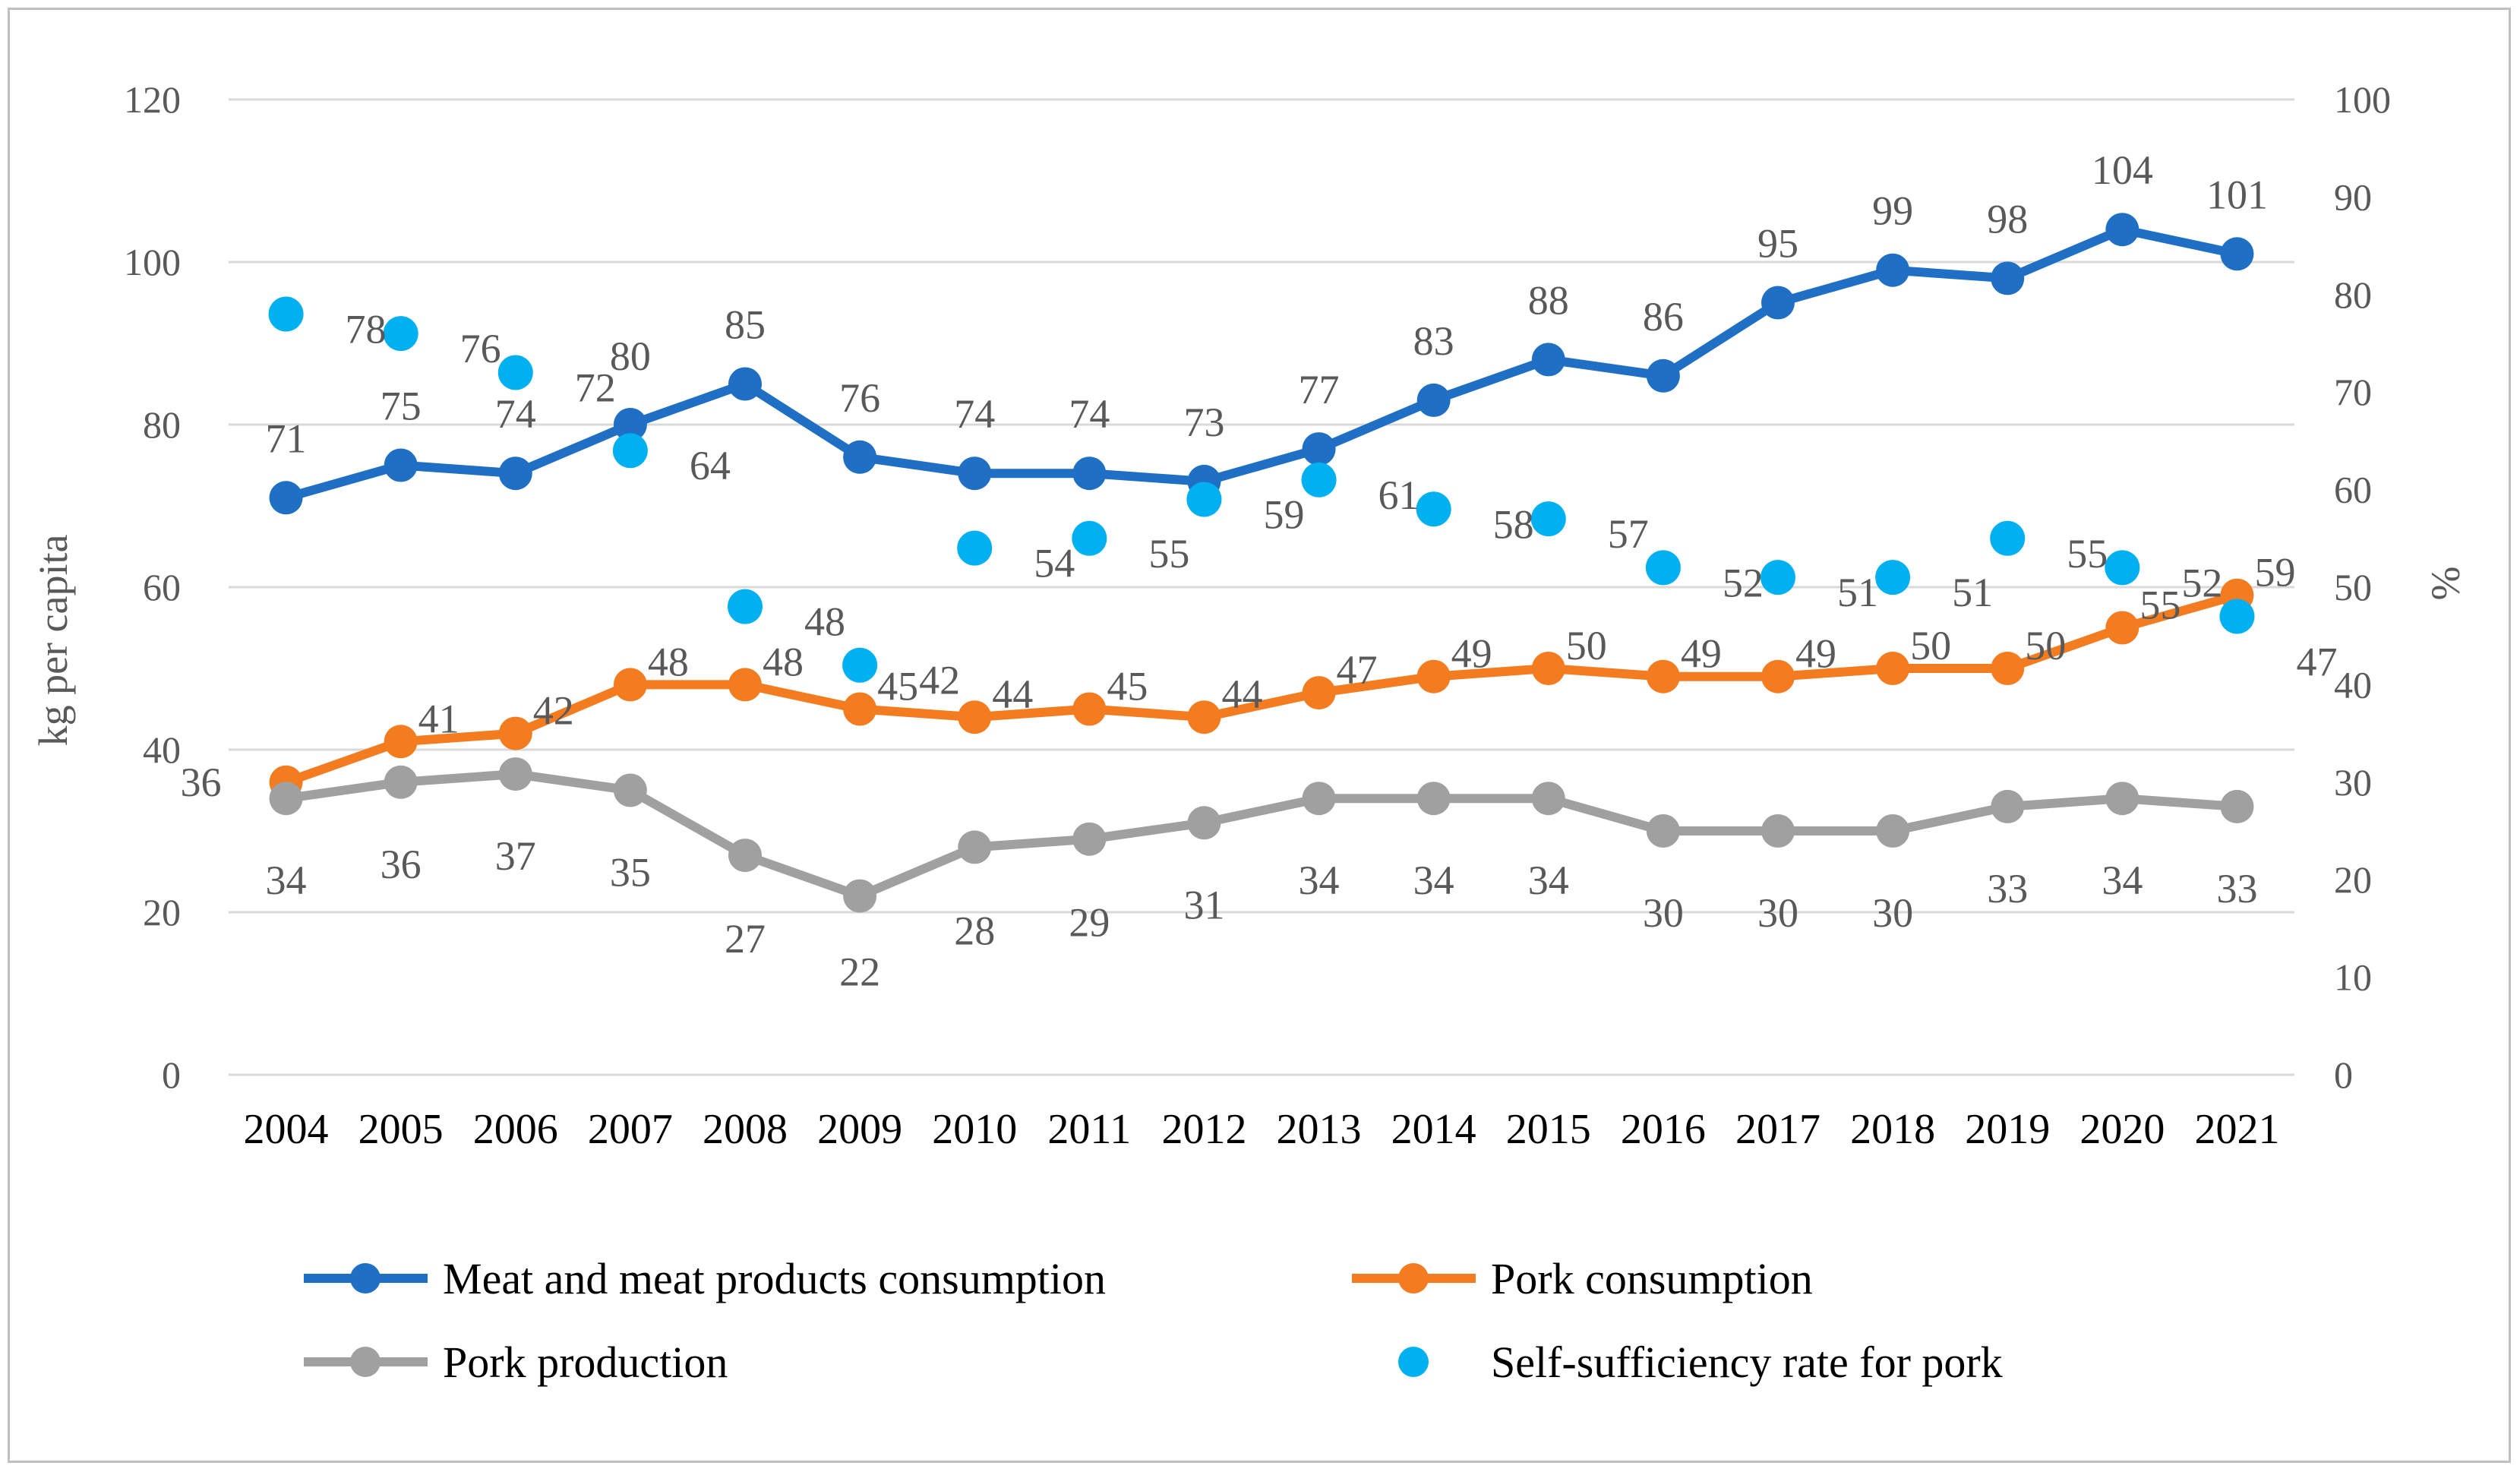 The image size is (2520, 1472). I want to click on y-tick-label: 80, so click(162, 425).